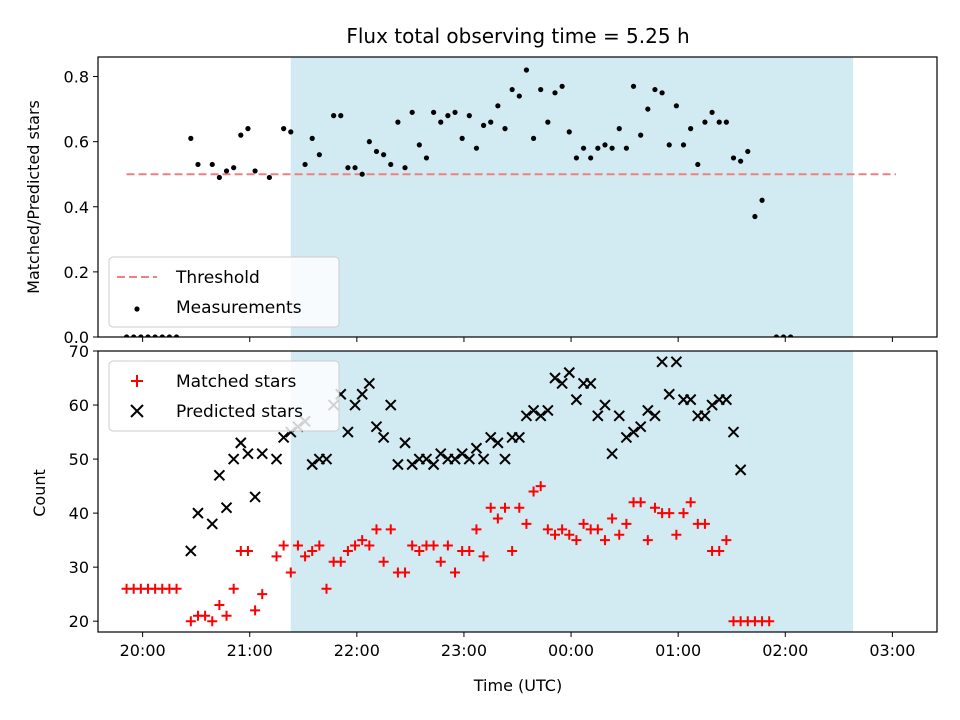  Describe the element at coordinates (239, 308) in the screenshot. I see `legend-label: Measurements` at that location.